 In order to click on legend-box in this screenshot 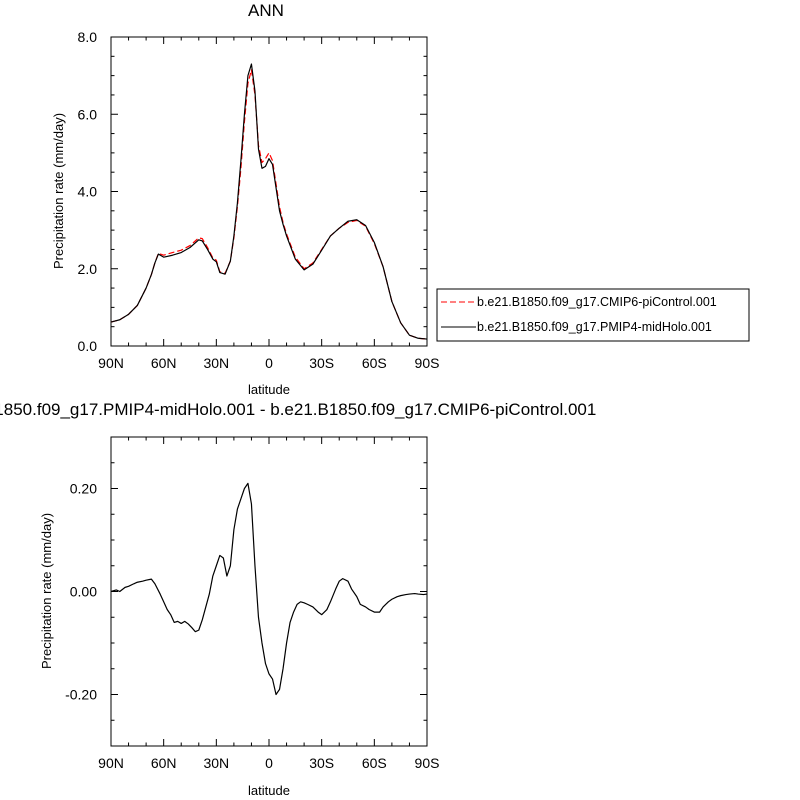, I will do `click(593, 315)`.